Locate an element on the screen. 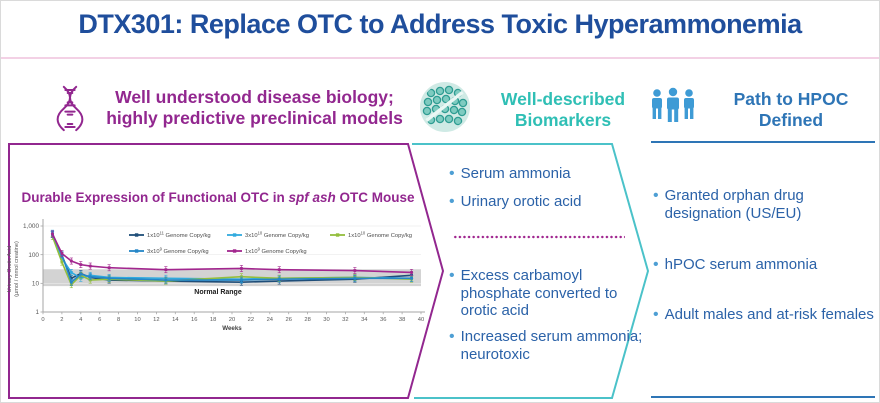 The width and height of the screenshot is (880, 403). list-item-text: hPOC serum ammonia is located at coordinates (741, 265).